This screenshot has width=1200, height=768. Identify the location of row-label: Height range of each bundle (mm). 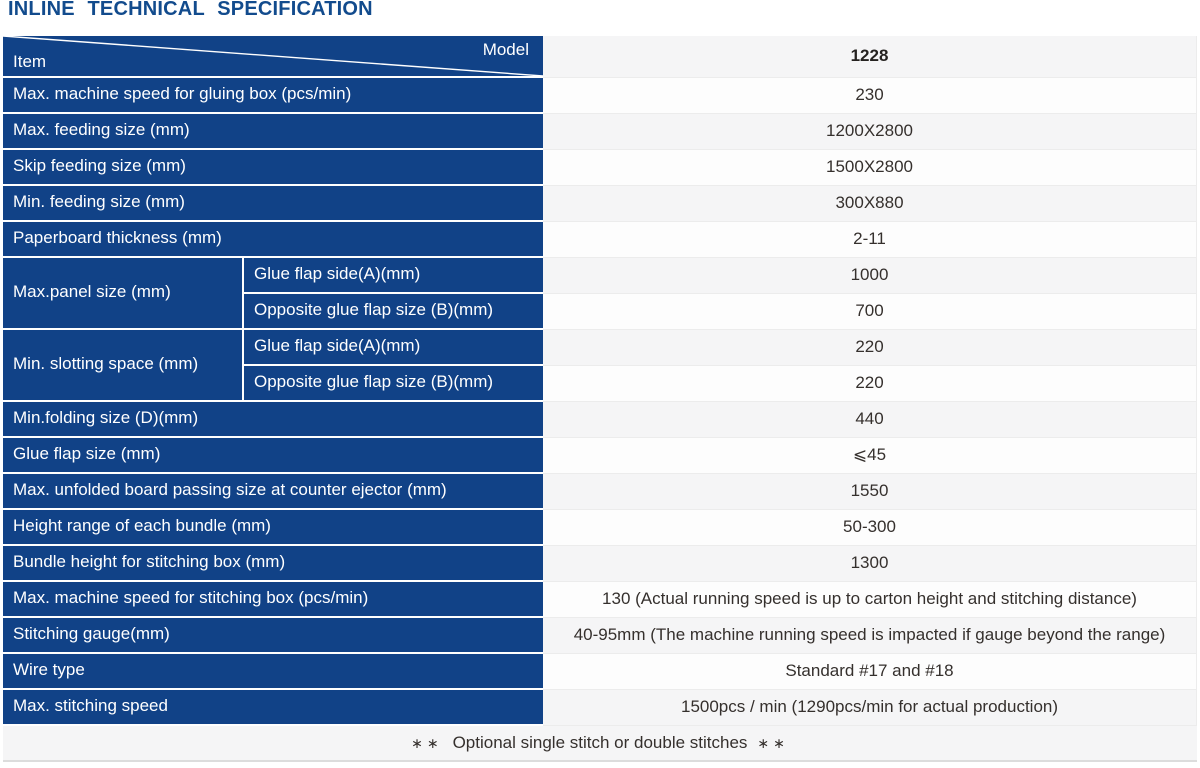
(273, 528).